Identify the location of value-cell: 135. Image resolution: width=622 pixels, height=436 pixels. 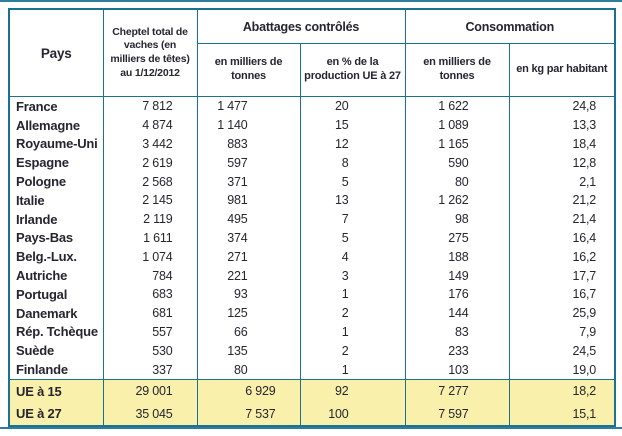
(248, 351).